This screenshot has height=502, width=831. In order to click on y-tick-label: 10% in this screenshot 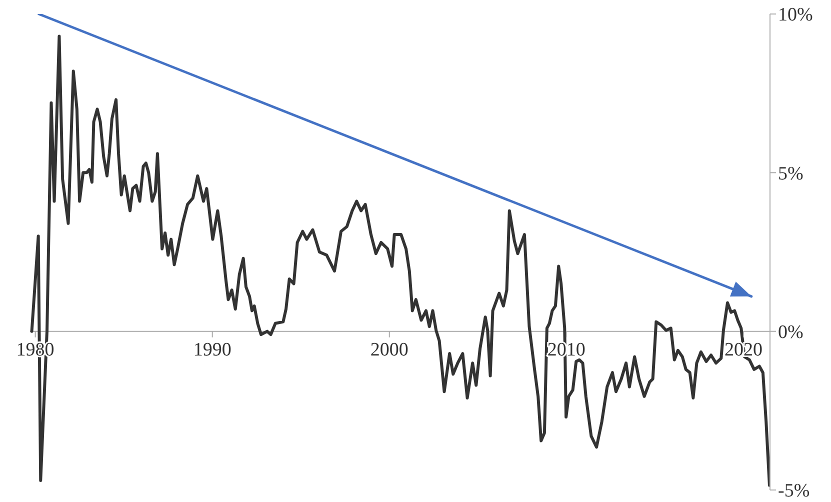, I will do `click(795, 15)`.